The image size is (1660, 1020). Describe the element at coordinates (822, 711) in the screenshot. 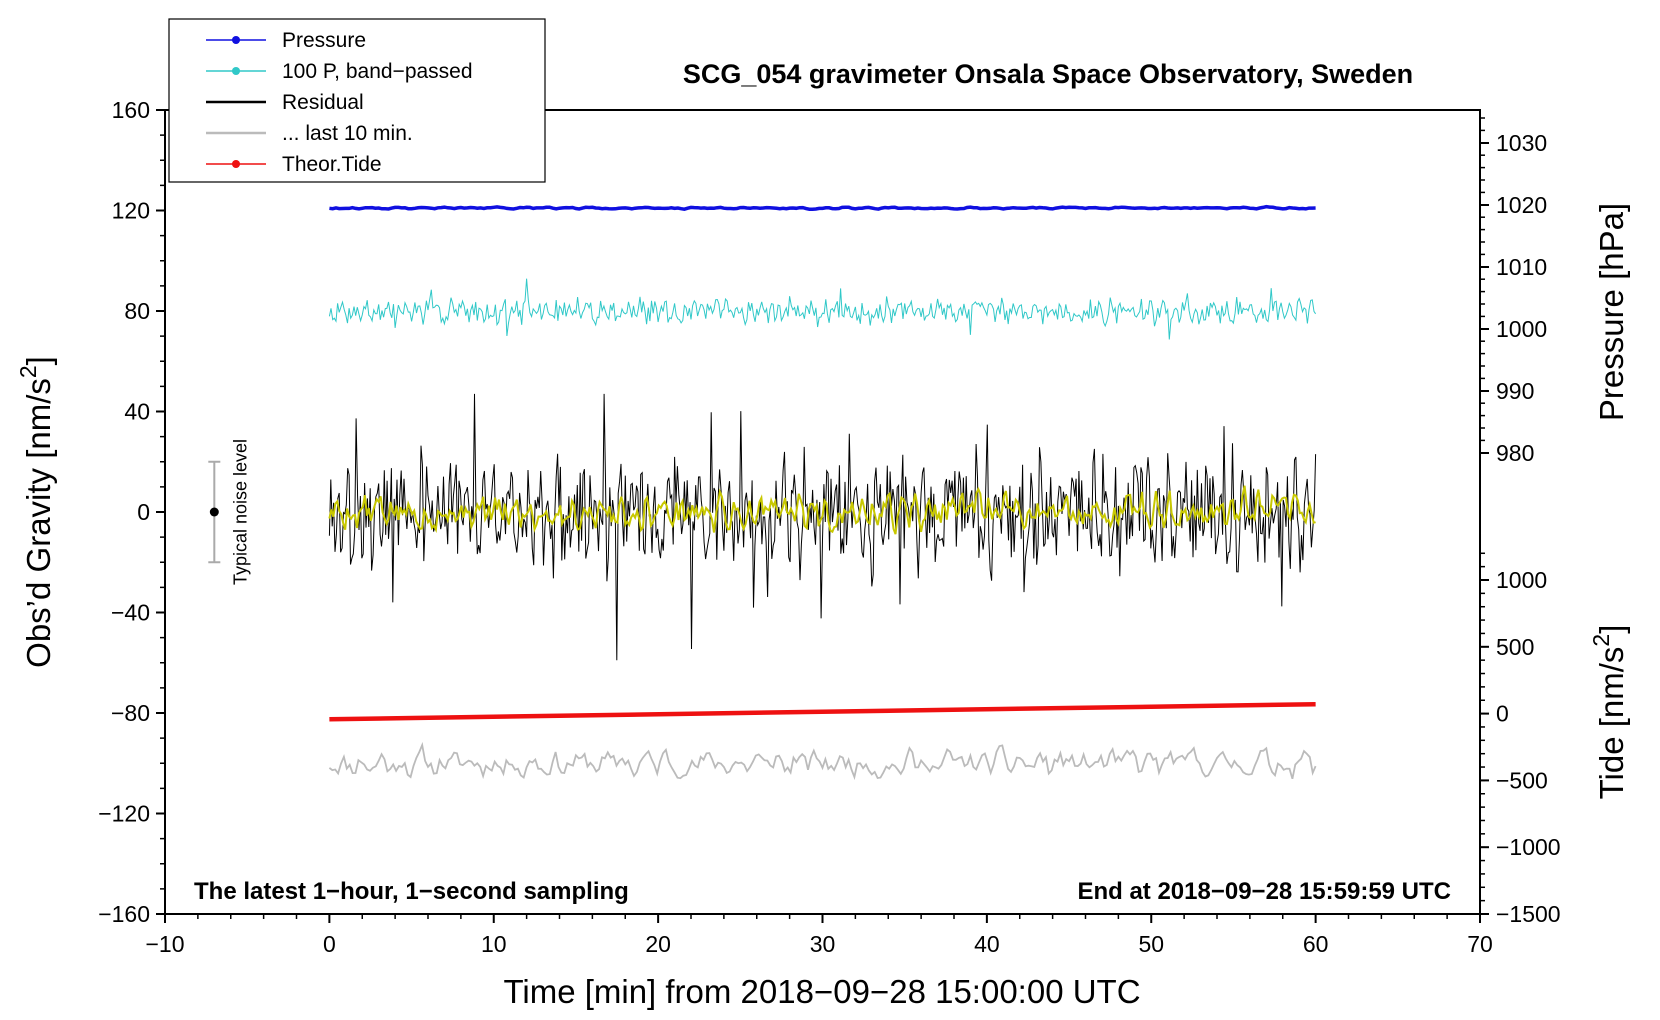

I see `series-theor-tide` at that location.